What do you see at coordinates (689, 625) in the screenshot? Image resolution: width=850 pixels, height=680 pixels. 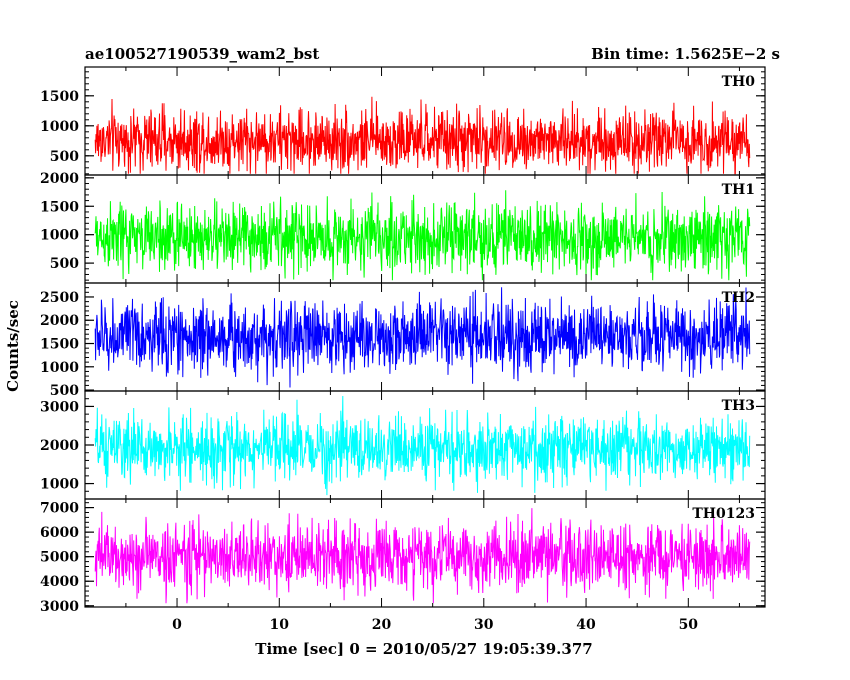 I see `x-tick-label: 50` at bounding box center [689, 625].